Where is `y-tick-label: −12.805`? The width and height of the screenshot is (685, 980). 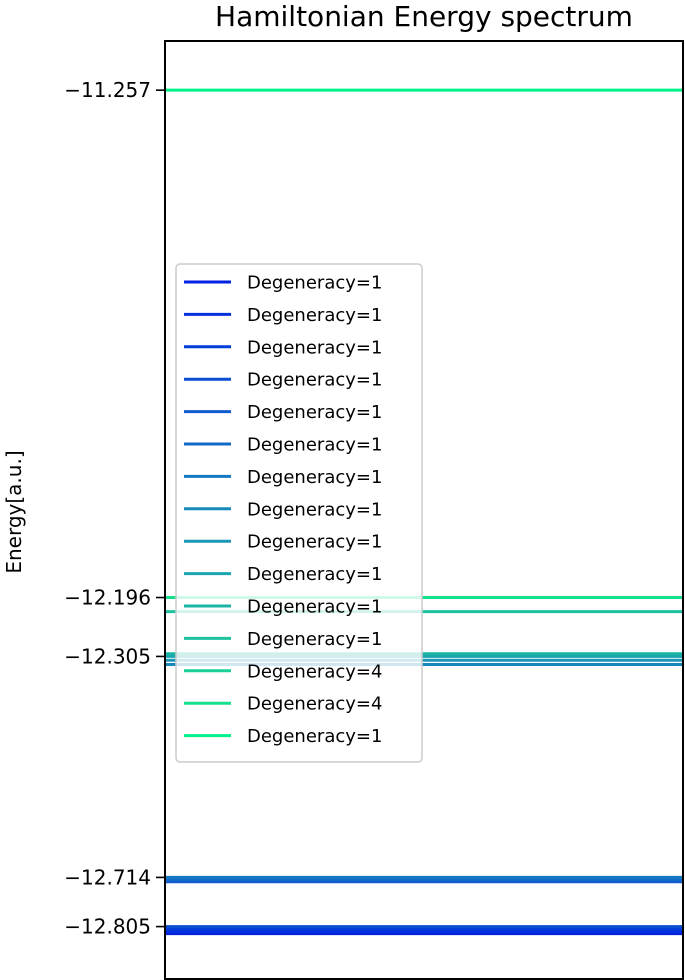
y-tick-label: −12.805 is located at coordinates (107, 927).